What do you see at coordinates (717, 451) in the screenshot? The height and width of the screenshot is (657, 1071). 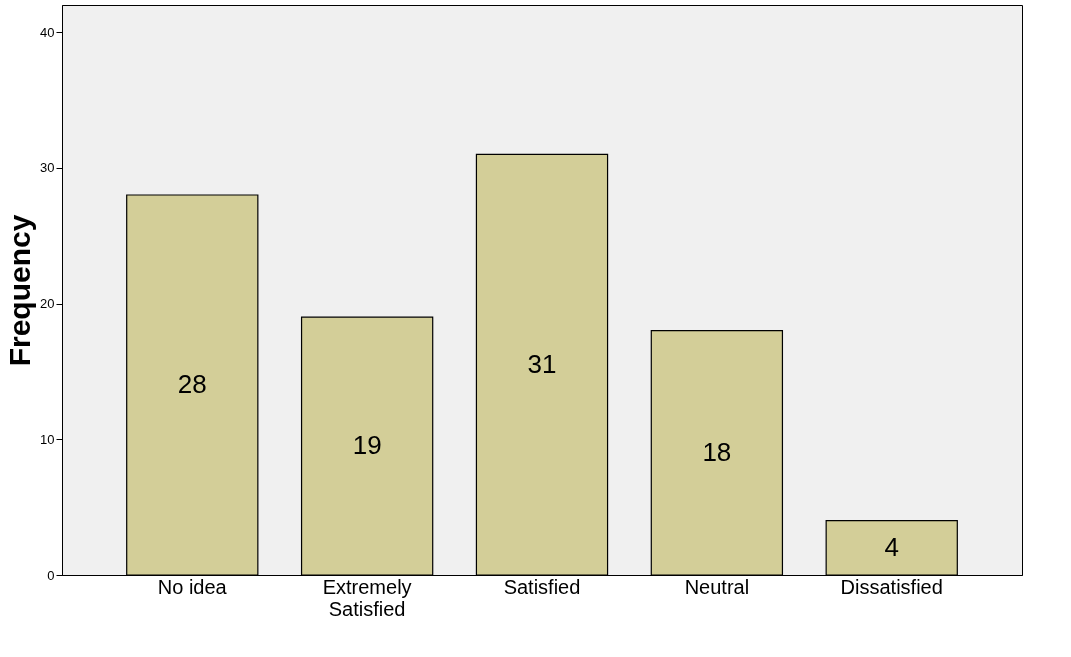 I see `data-label: 18` at bounding box center [717, 451].